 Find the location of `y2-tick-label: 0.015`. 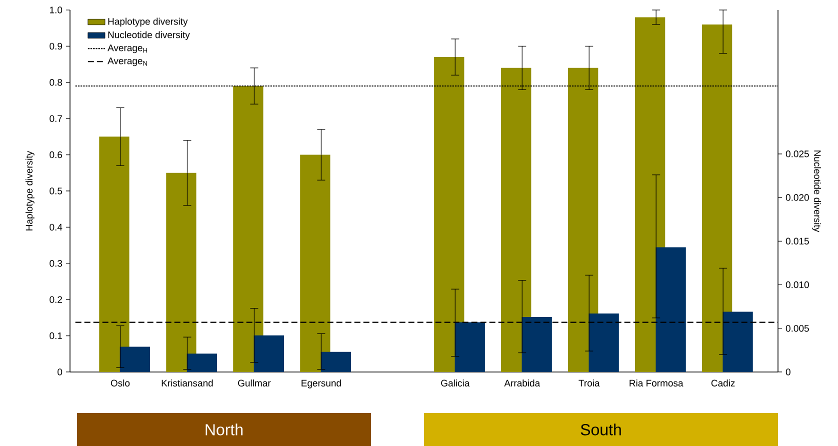

y2-tick-label: 0.015 is located at coordinates (797, 241).